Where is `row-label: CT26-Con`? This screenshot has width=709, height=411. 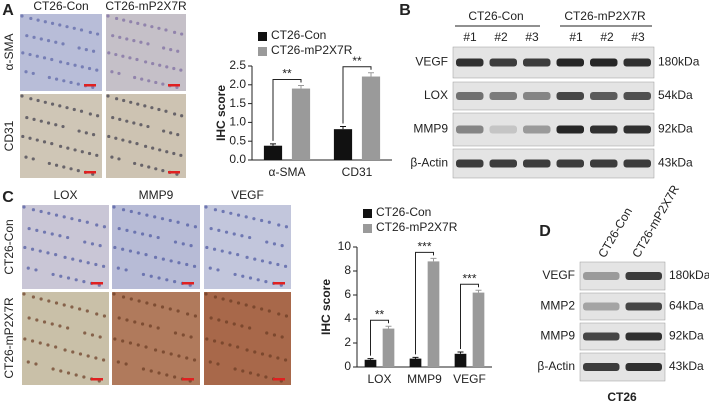 row-label: CT26-Con is located at coordinates (9, 246).